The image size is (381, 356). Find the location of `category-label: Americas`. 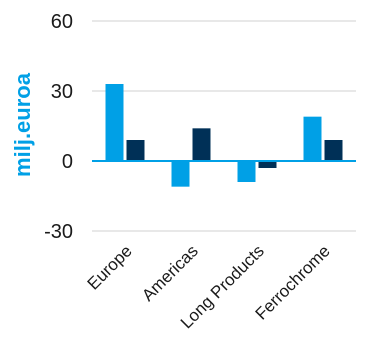

category-label: Americas is located at coordinates (170, 273).